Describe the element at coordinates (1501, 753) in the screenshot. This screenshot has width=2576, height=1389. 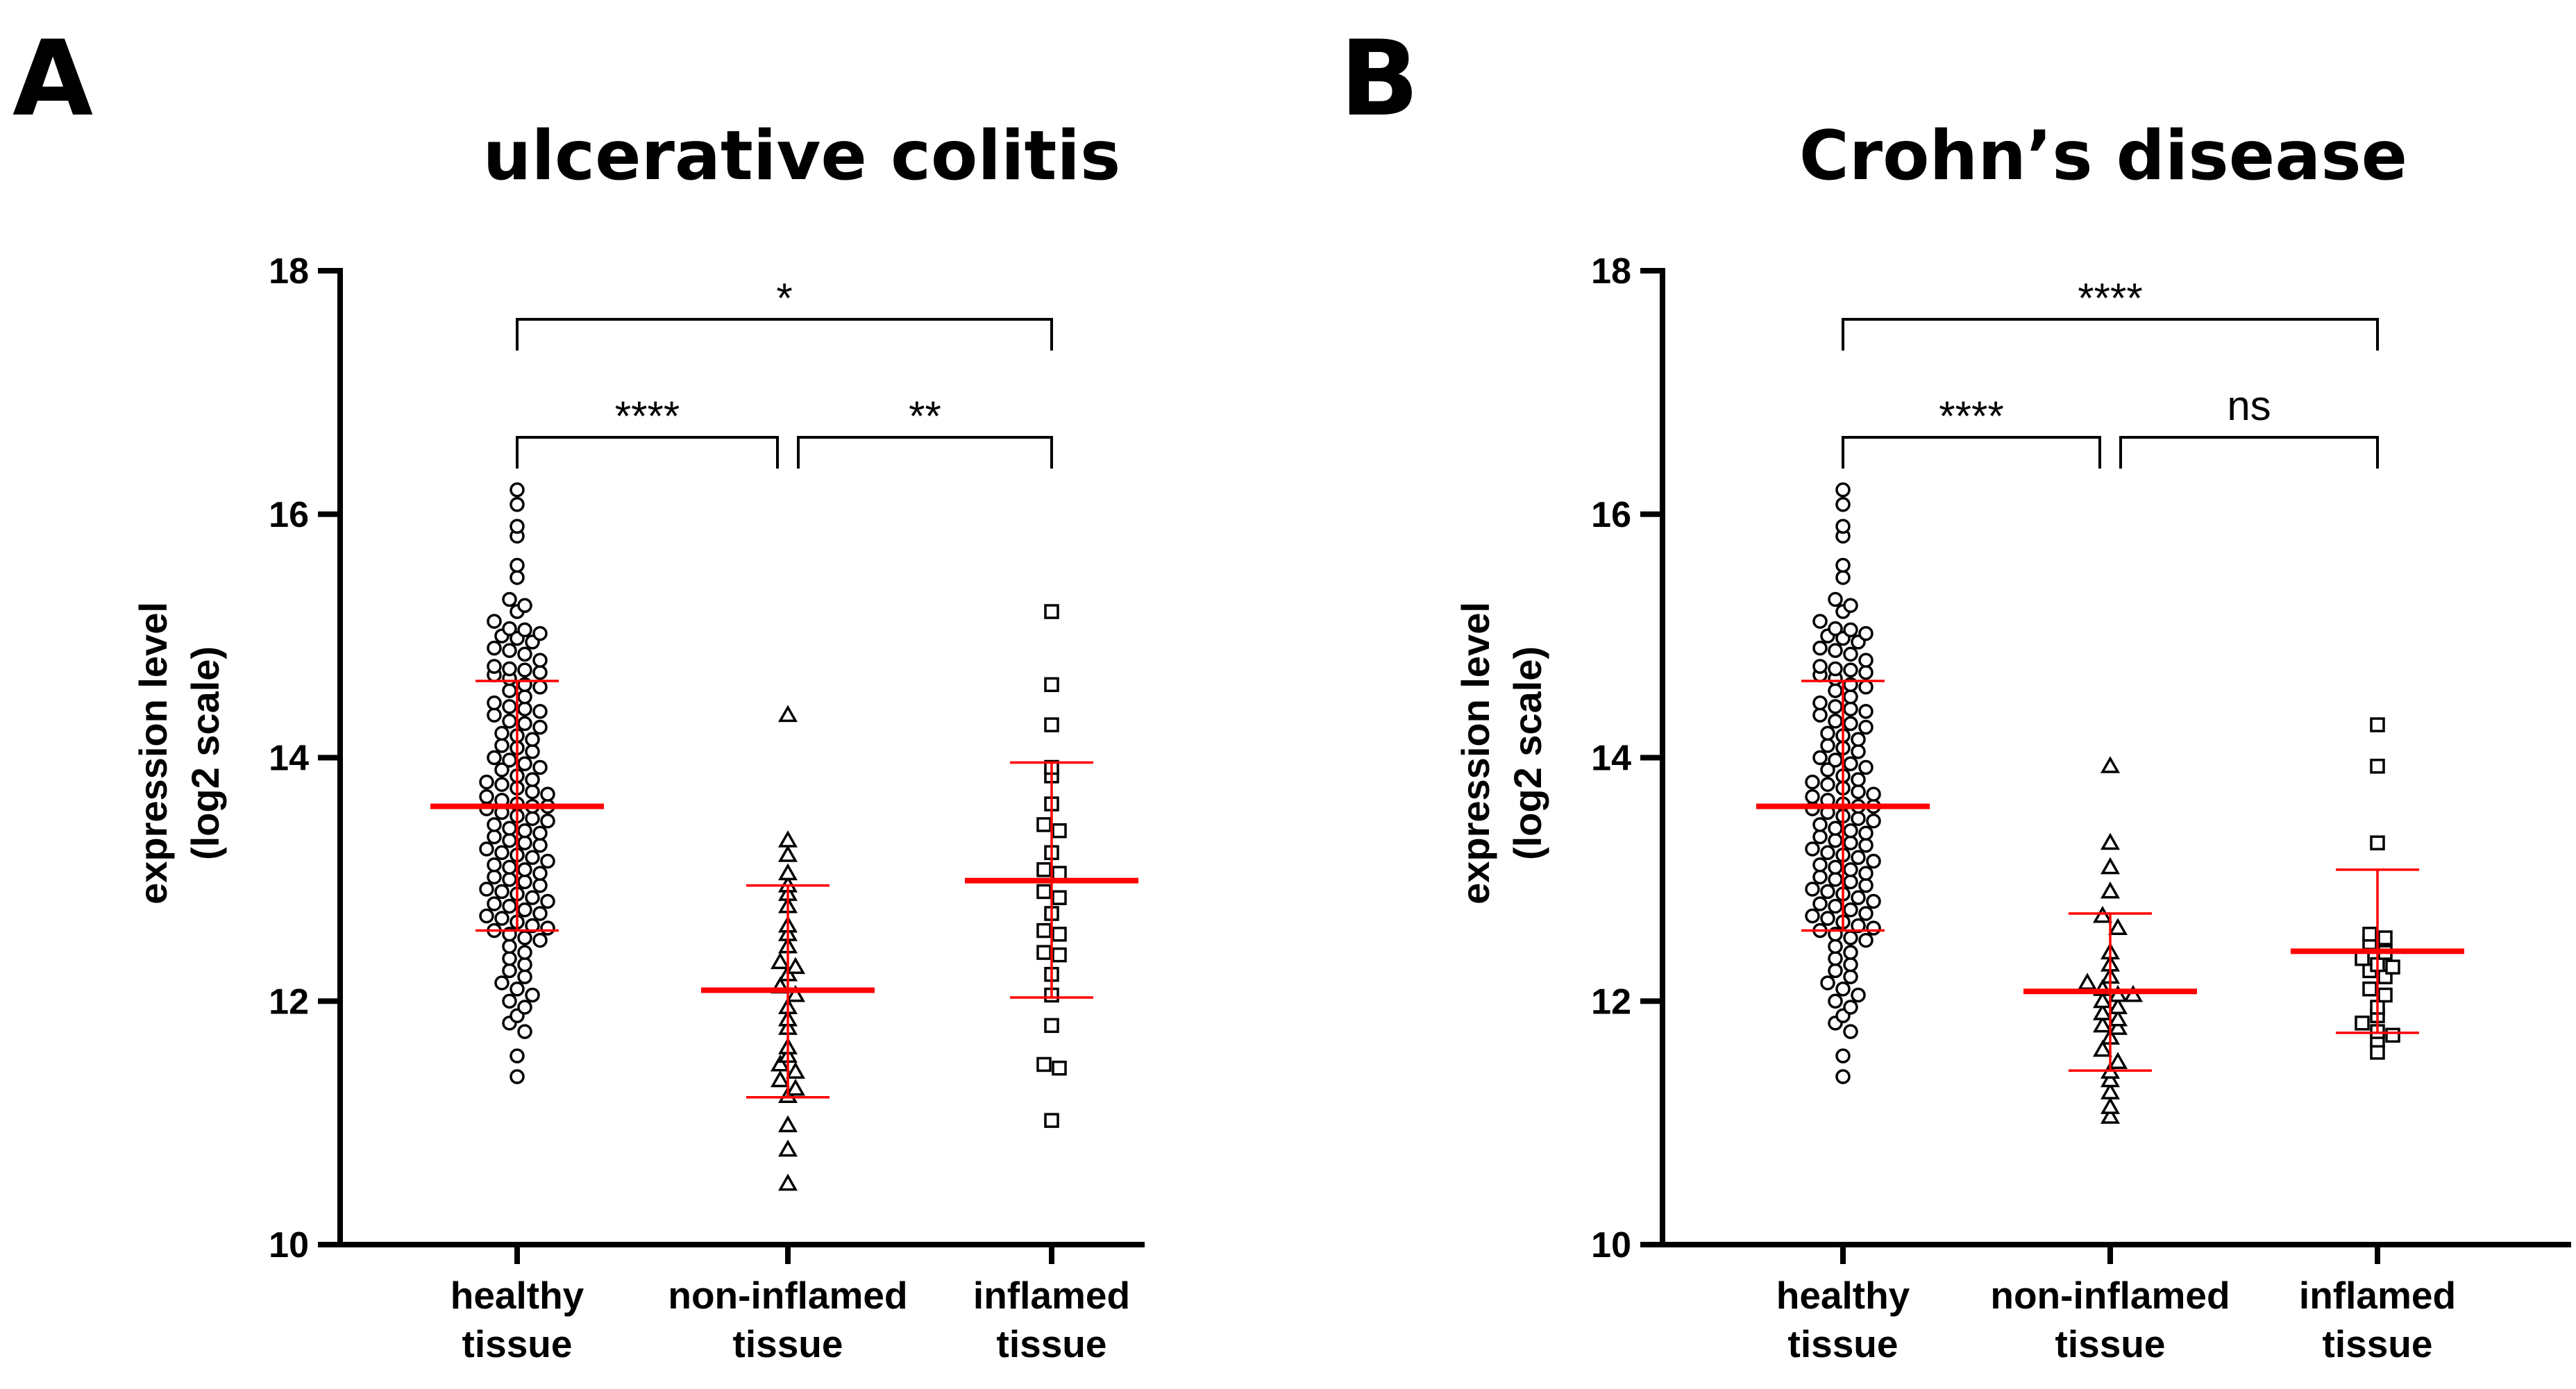
I see `y-axis-title: expression level (log2 scale)` at that location.